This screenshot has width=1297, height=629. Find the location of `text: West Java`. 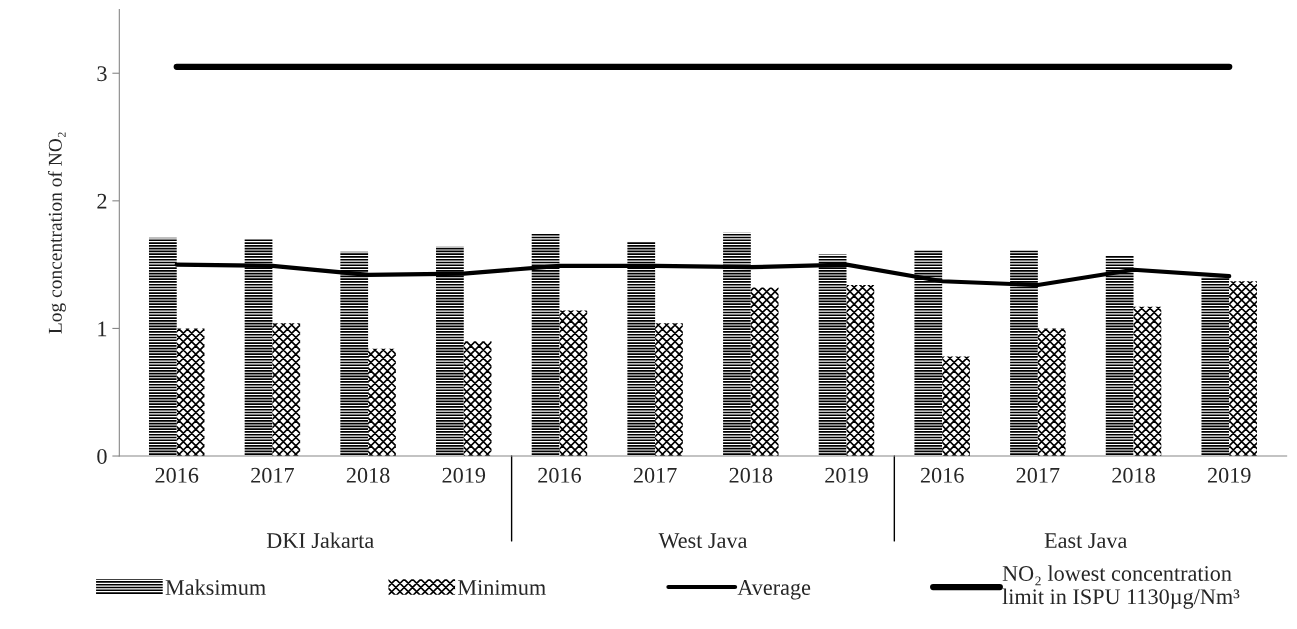

text: West Java is located at coordinates (703, 541).